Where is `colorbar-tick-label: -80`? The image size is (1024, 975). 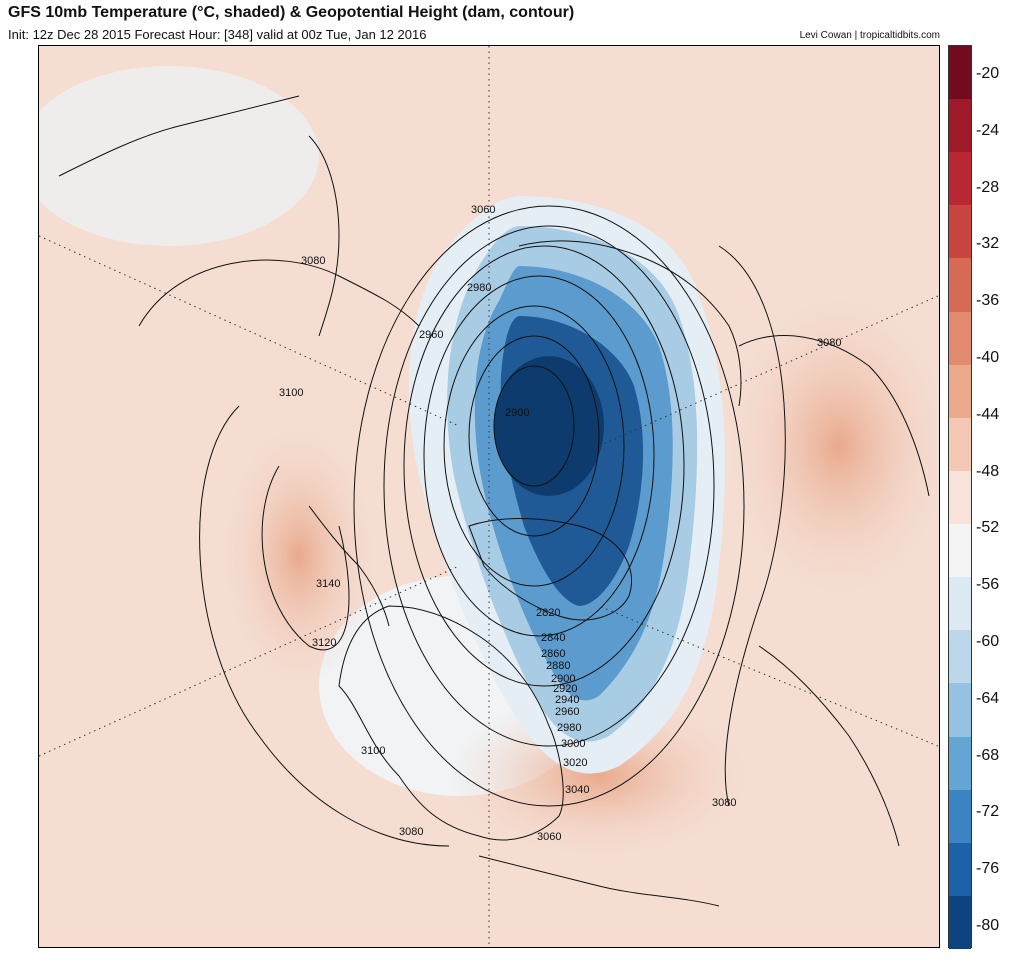
colorbar-tick-label: -80 is located at coordinates (988, 925).